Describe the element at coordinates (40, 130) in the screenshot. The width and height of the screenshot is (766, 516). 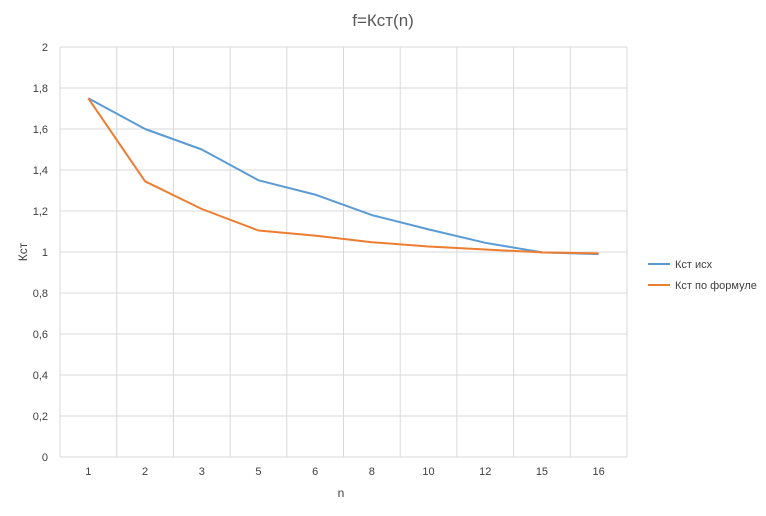
I see `y-tick-label: 1,6` at that location.